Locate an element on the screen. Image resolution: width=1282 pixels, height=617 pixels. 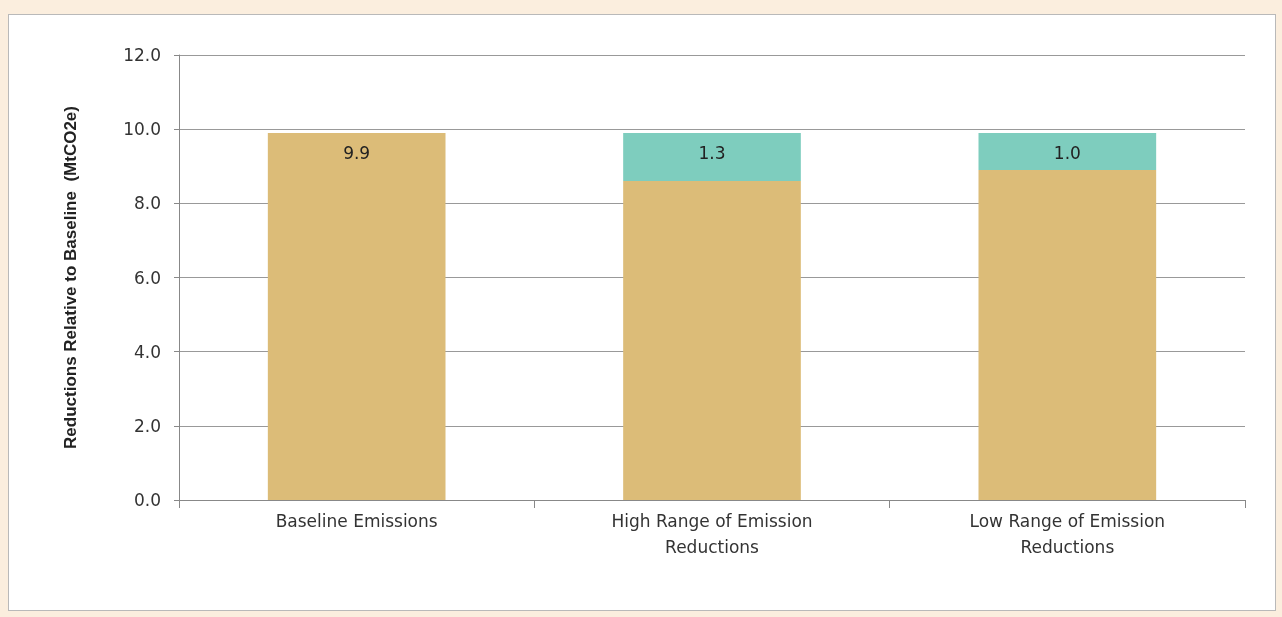
y-axis-title: Reductions Relative to Baseline (MtCO2e) is located at coordinates (70, 277).